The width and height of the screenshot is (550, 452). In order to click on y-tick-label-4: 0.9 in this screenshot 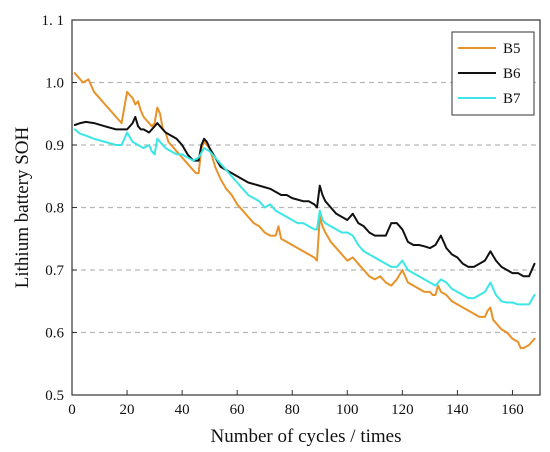, I will do `click(54, 146)`.